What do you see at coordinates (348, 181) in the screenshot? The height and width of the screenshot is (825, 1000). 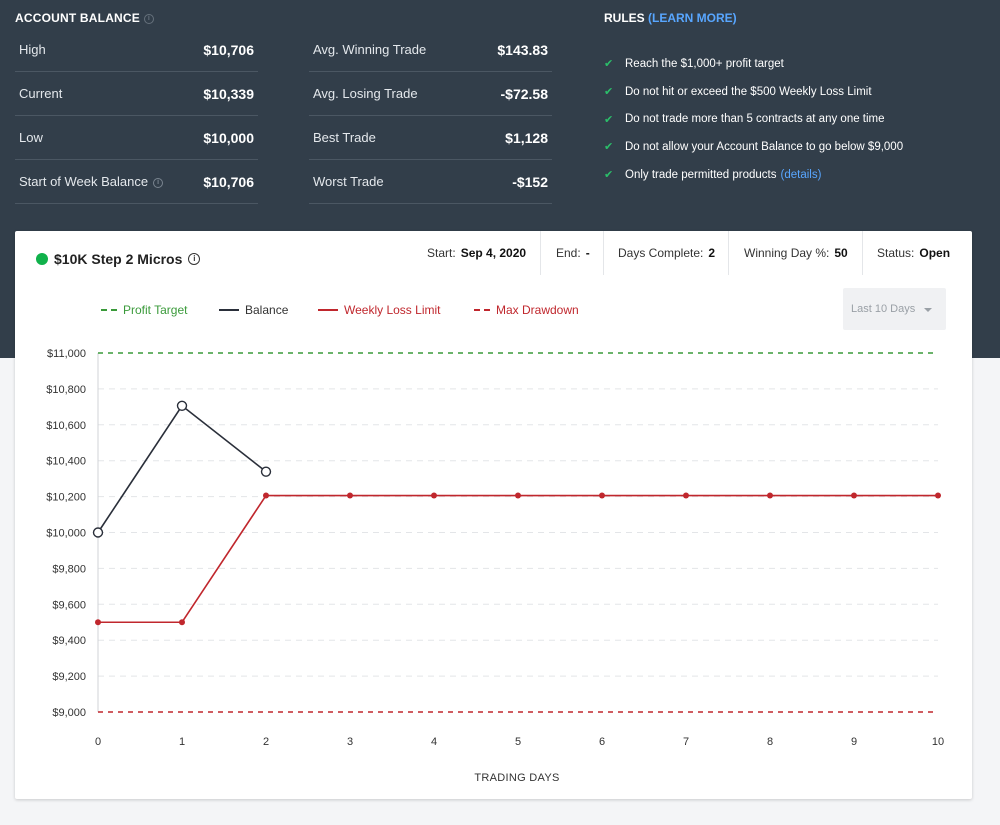 I see `stat-label: Worst Trade` at bounding box center [348, 181].